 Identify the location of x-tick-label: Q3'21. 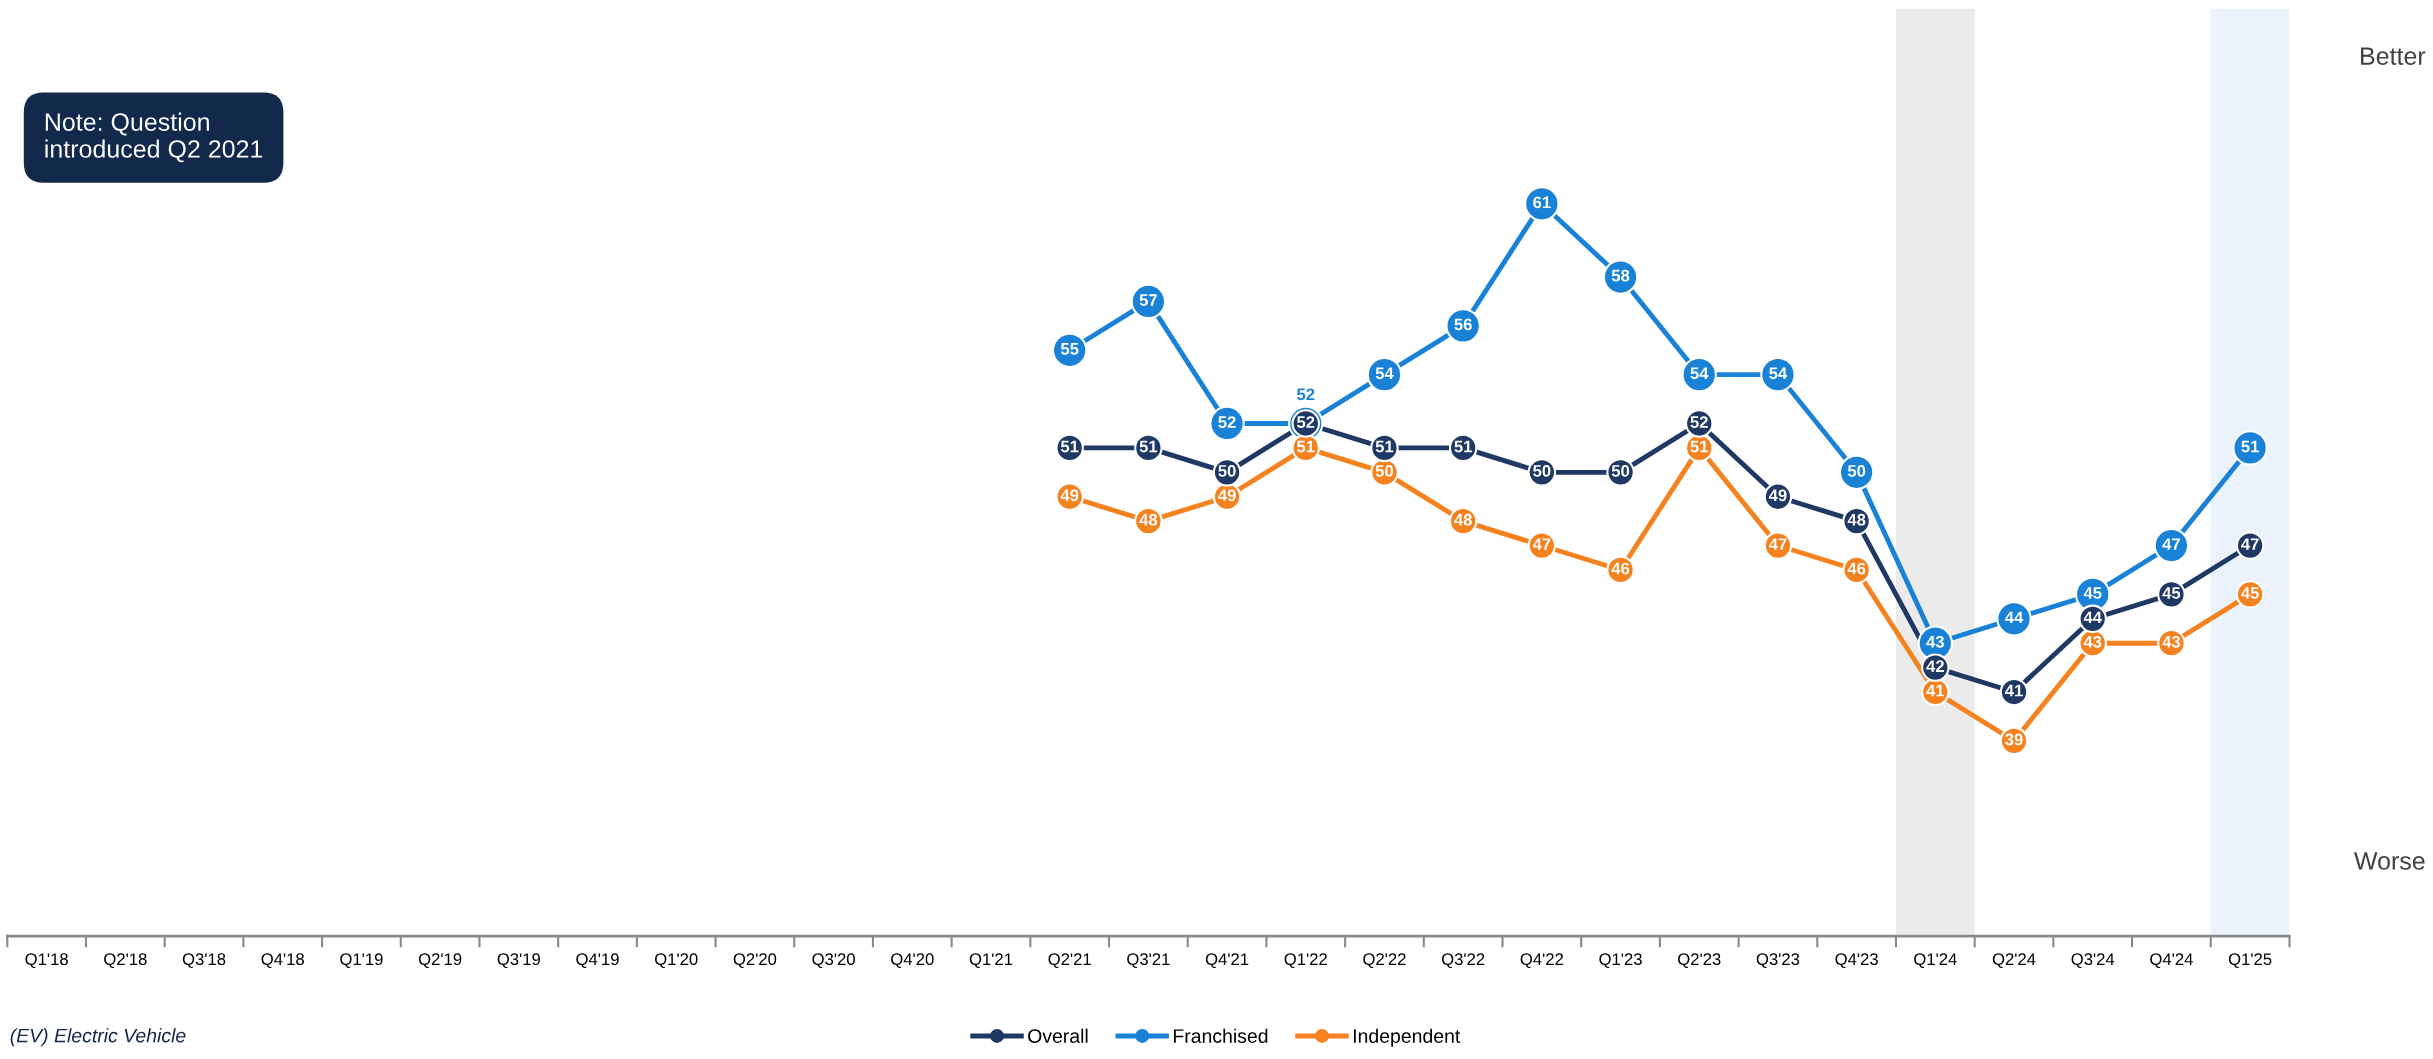
(1148, 961).